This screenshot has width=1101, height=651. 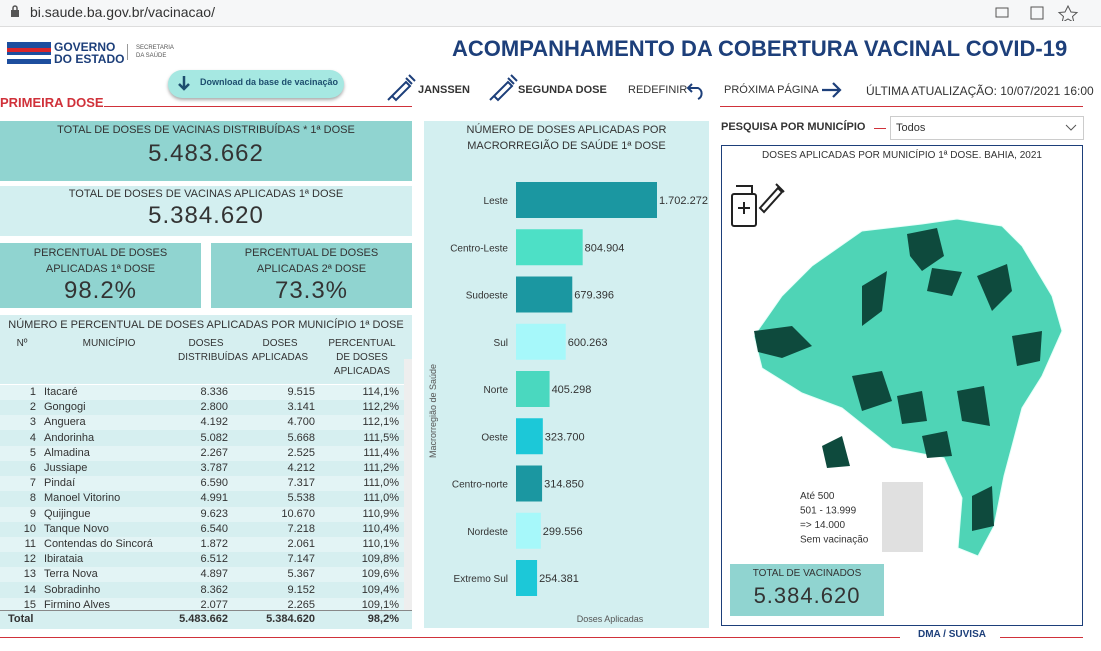 What do you see at coordinates (880, 128) in the screenshot?
I see `filter-line` at bounding box center [880, 128].